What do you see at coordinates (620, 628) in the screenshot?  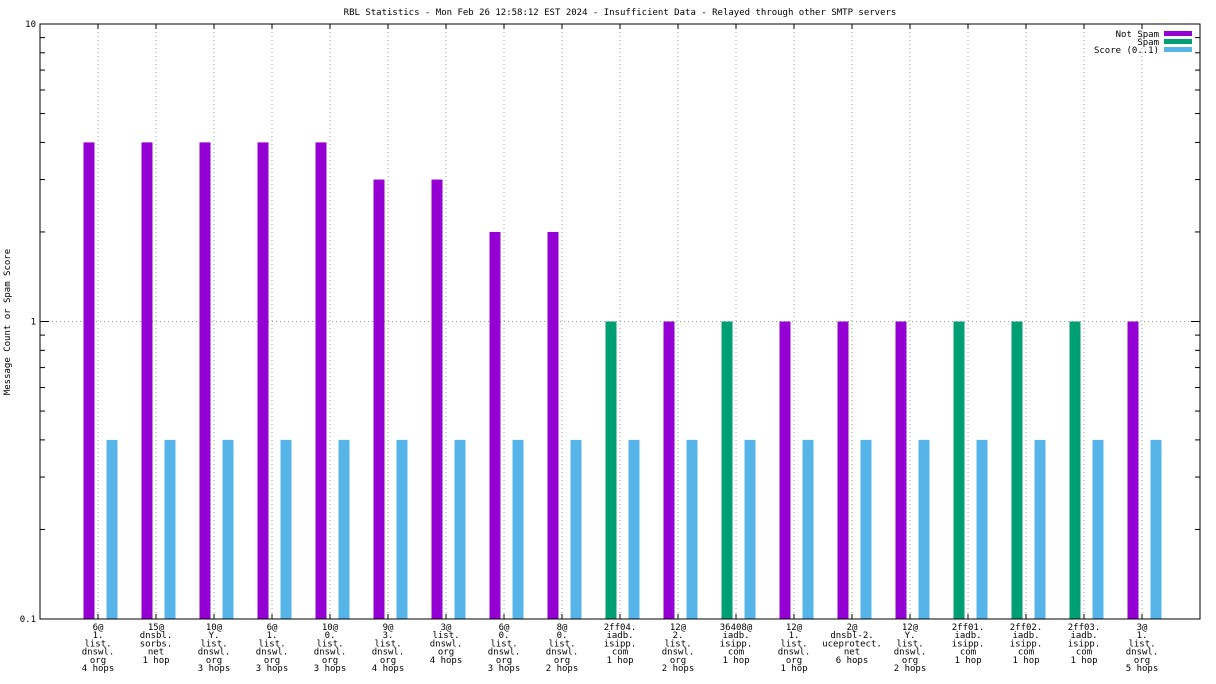 I see `x-tick-label-line: 2ff04.` at bounding box center [620, 628].